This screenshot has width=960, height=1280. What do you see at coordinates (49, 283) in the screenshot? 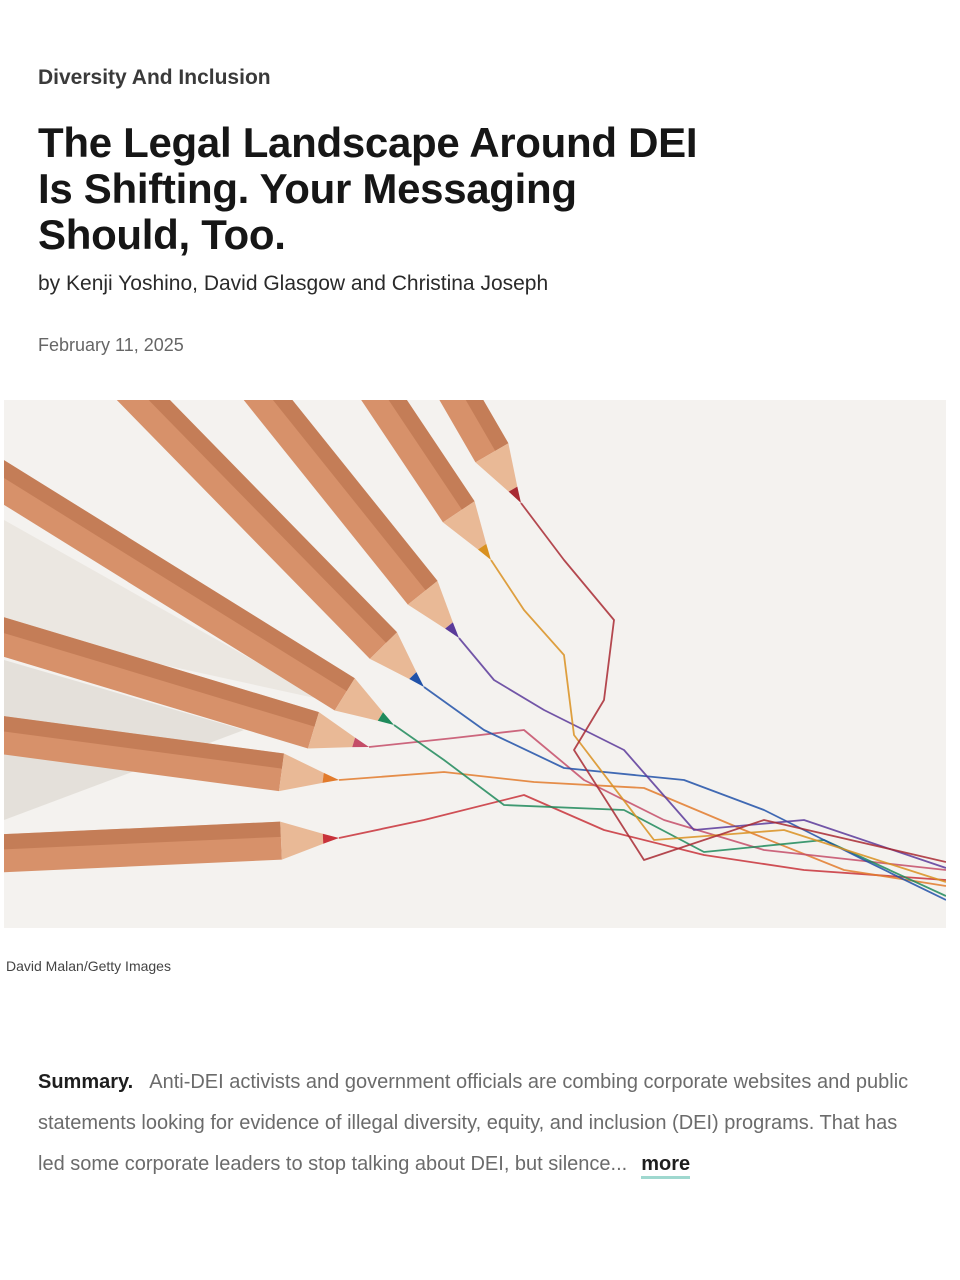
I see `byline-prefix: by` at bounding box center [49, 283].